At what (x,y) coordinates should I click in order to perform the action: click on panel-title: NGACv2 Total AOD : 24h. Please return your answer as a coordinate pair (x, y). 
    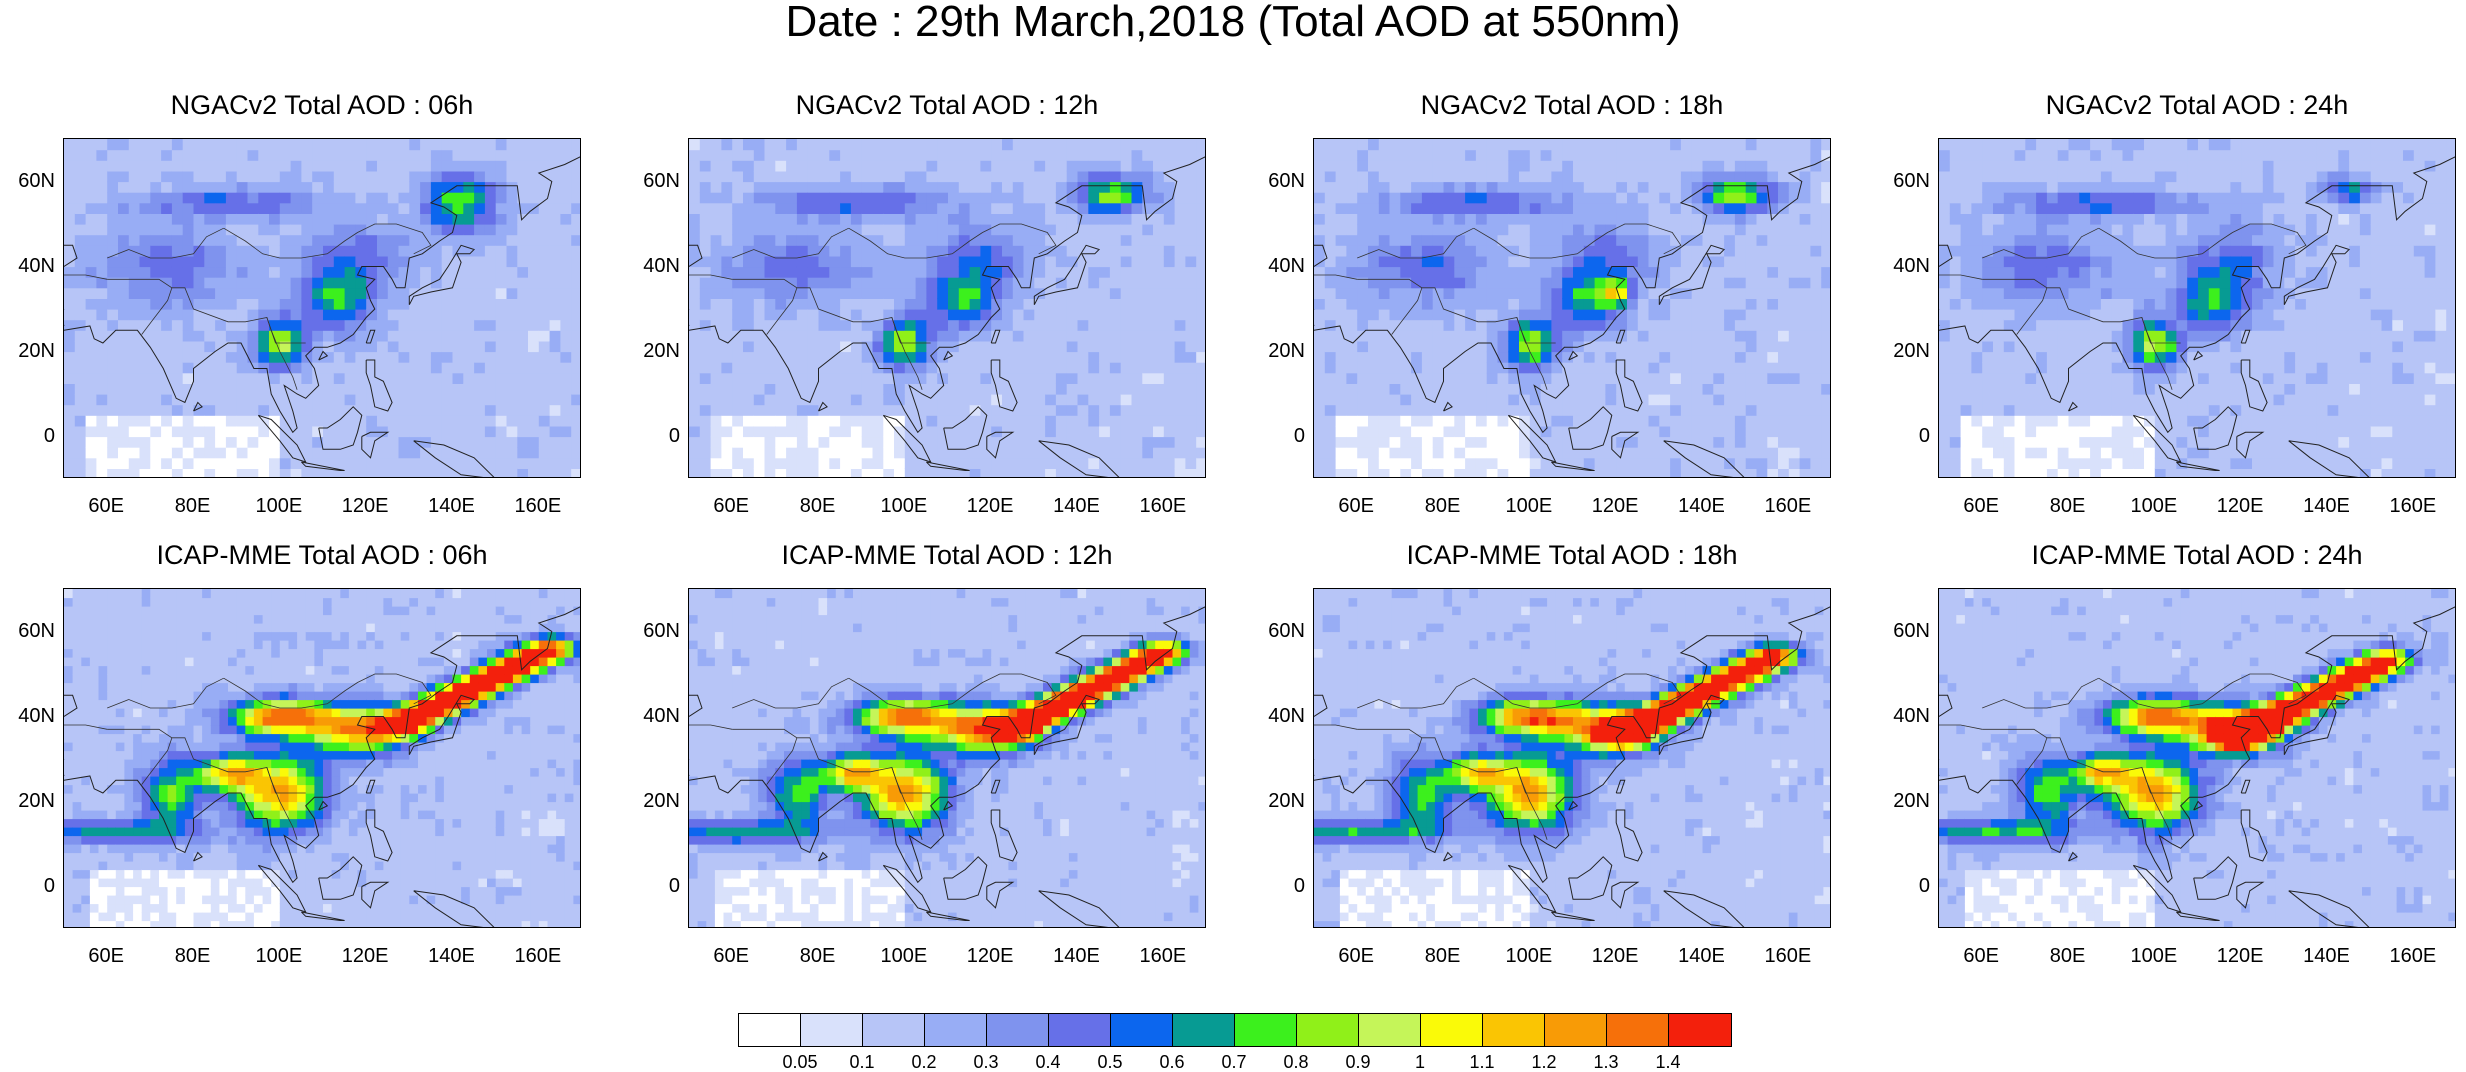
    Looking at the image, I should click on (2197, 105).